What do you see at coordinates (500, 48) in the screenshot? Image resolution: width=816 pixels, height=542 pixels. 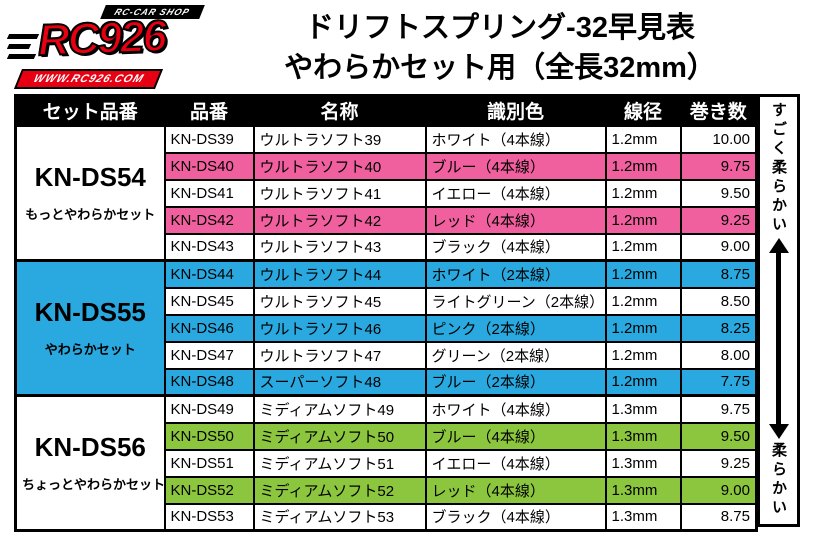 I see `page-title: ドリフトスプリング-32早見表 やわらかセット用（全長32mm）` at bounding box center [500, 48].